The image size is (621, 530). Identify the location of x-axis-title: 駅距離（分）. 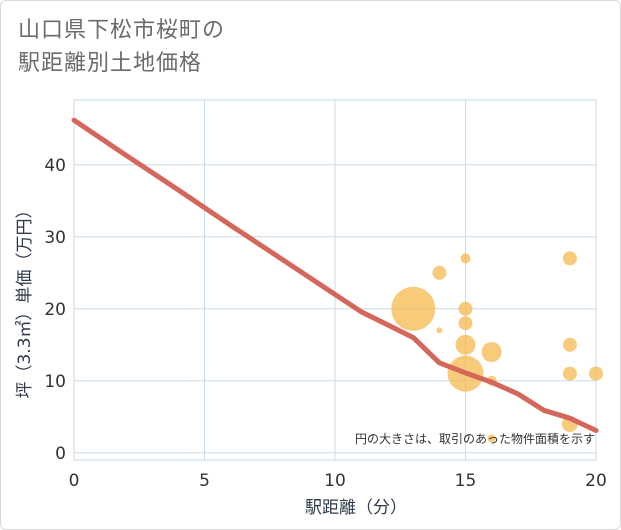
(356, 508).